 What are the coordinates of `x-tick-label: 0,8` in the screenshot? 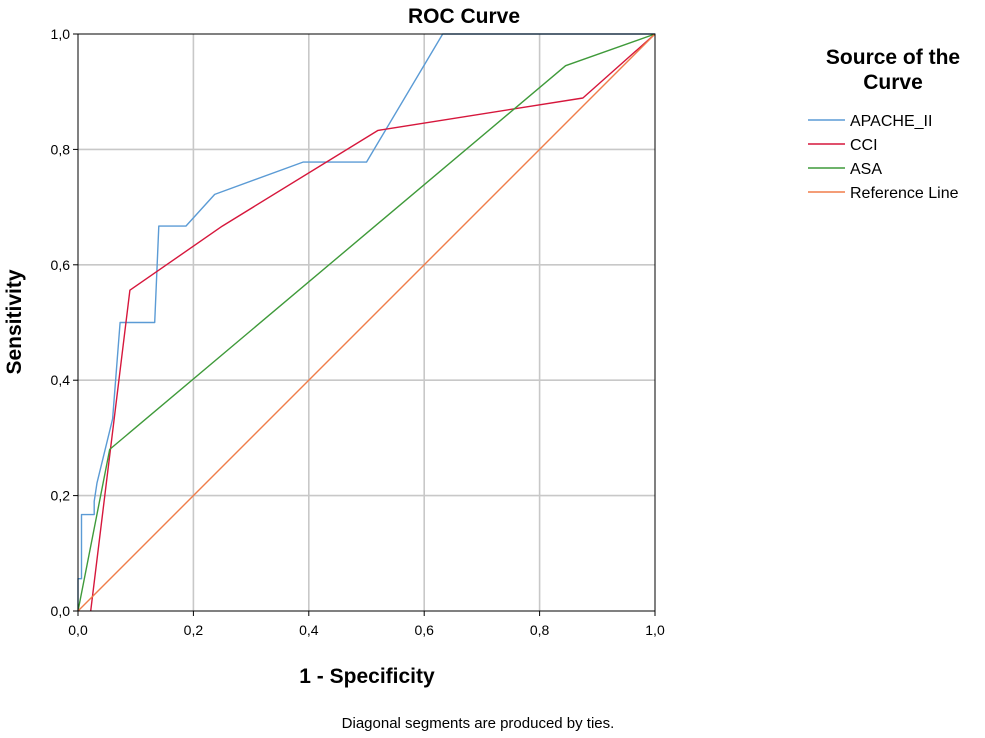 It's located at (540, 630).